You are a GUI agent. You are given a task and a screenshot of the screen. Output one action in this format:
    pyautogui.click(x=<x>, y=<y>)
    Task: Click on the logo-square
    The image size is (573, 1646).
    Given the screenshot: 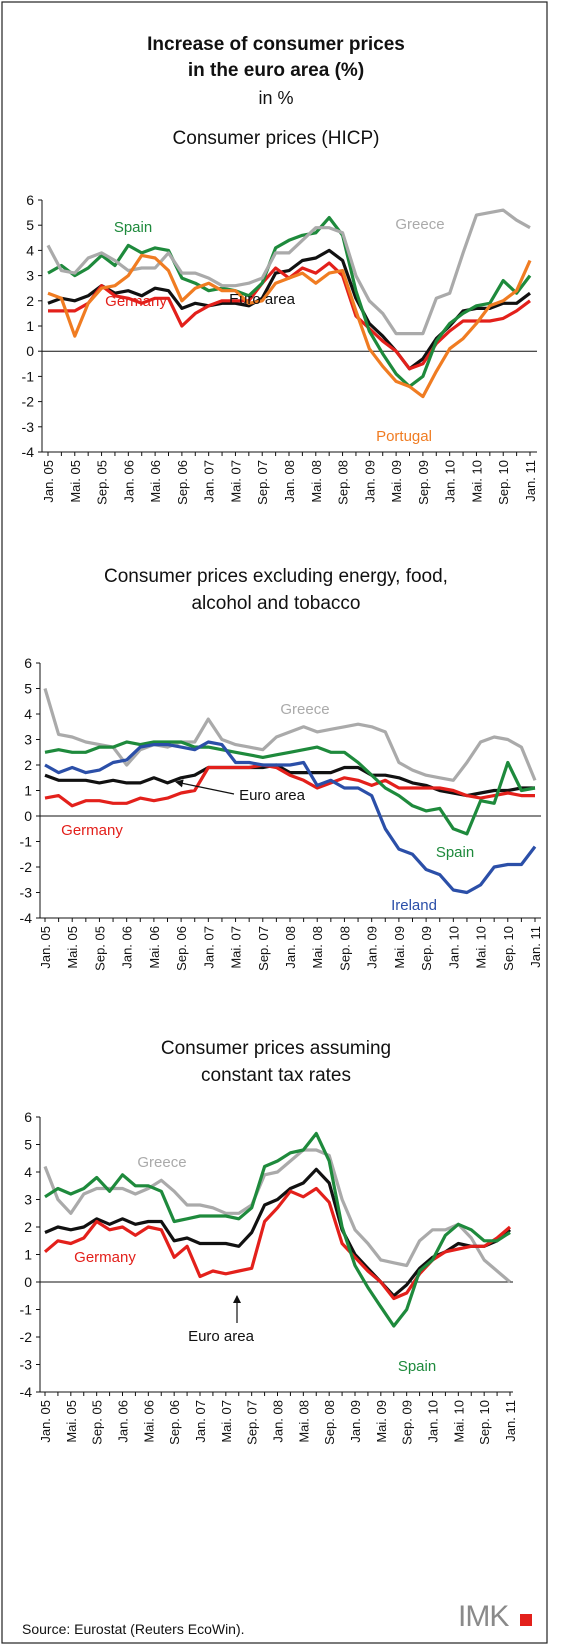 What is the action you would take?
    pyautogui.click(x=526, y=1620)
    